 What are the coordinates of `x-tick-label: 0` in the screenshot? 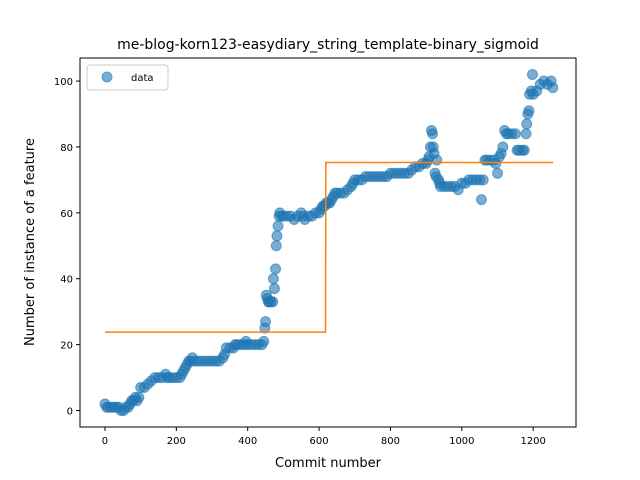 It's located at (105, 441).